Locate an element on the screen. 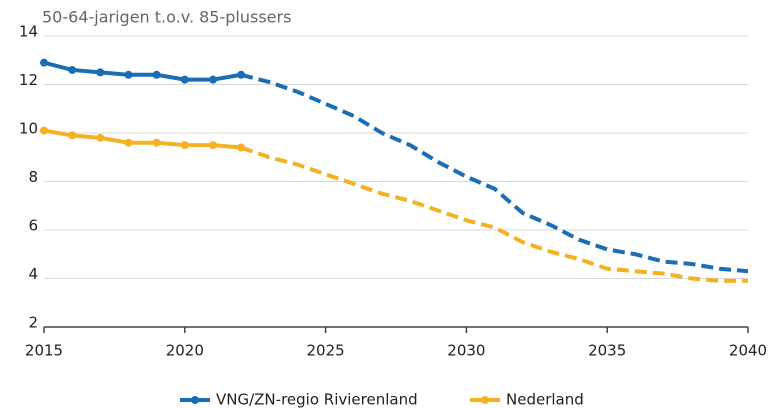 The image size is (778, 409). x-tick-label: 2015 is located at coordinates (44, 351).